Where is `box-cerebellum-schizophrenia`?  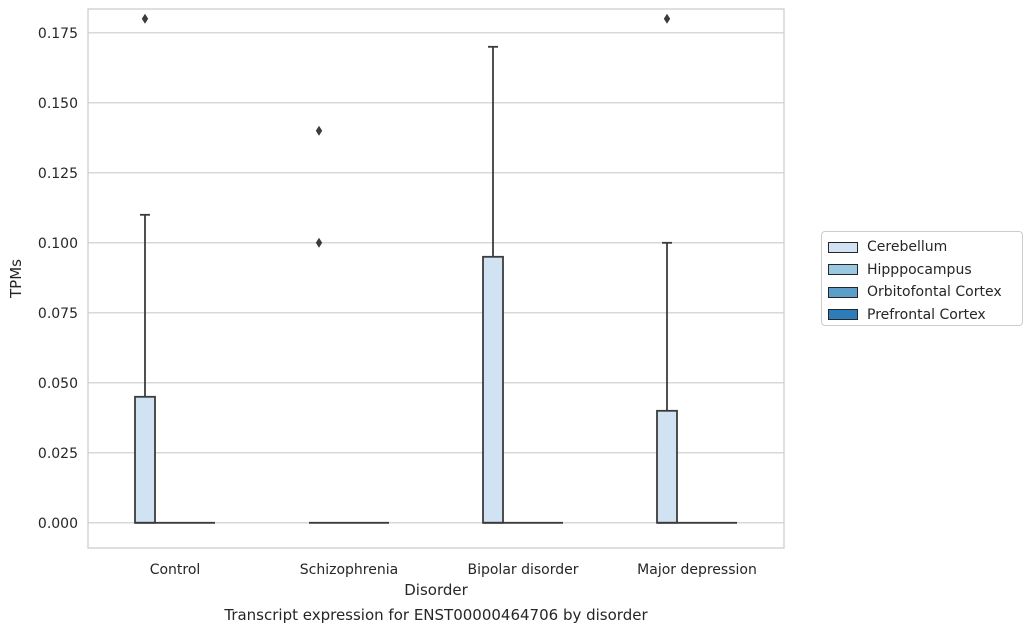 box-cerebellum-schizophrenia is located at coordinates (319, 324).